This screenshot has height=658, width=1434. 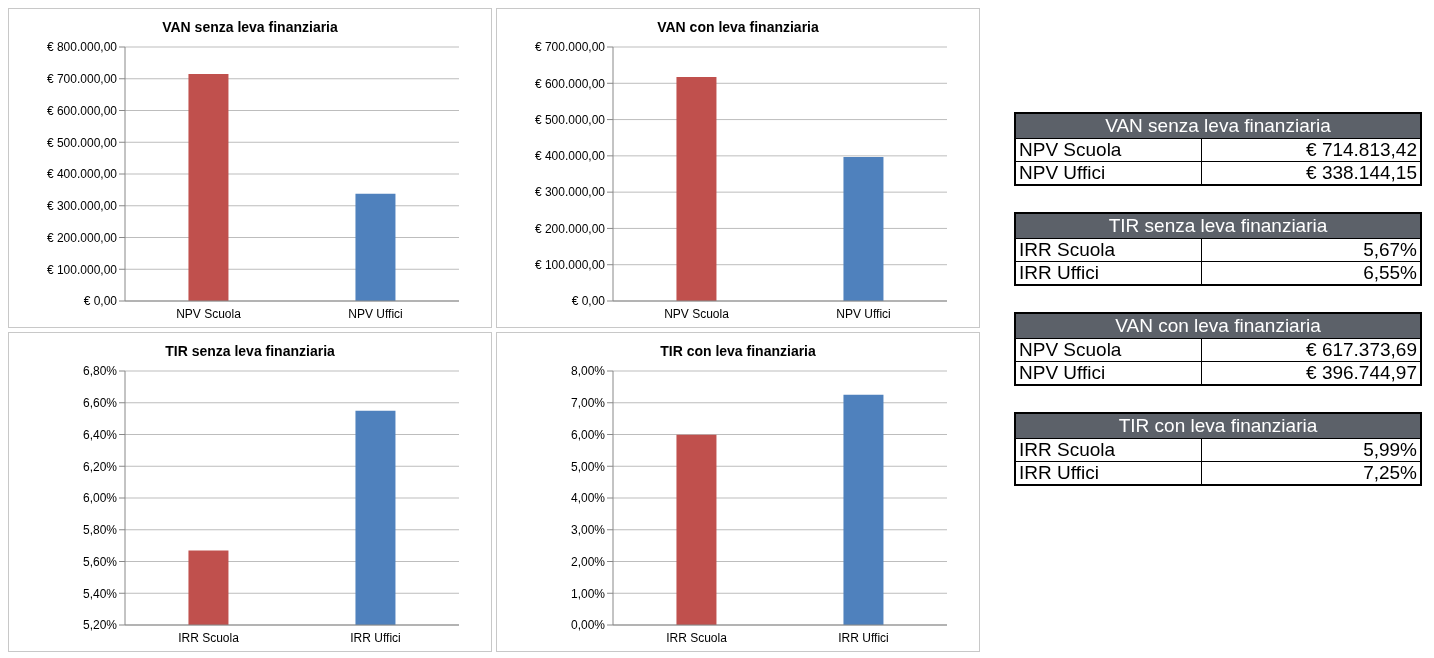 What do you see at coordinates (1361, 372) in the screenshot?
I see `text: € 396.744,97` at bounding box center [1361, 372].